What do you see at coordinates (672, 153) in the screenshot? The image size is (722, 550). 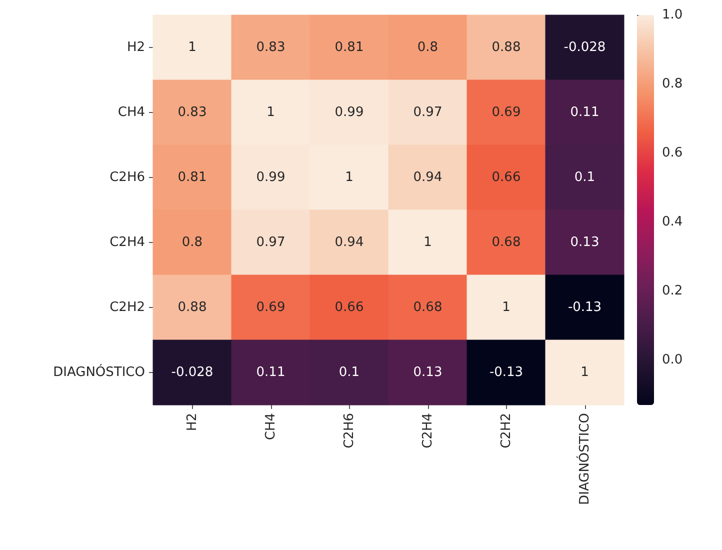 I see `color-bar-label: 0.6` at bounding box center [672, 153].